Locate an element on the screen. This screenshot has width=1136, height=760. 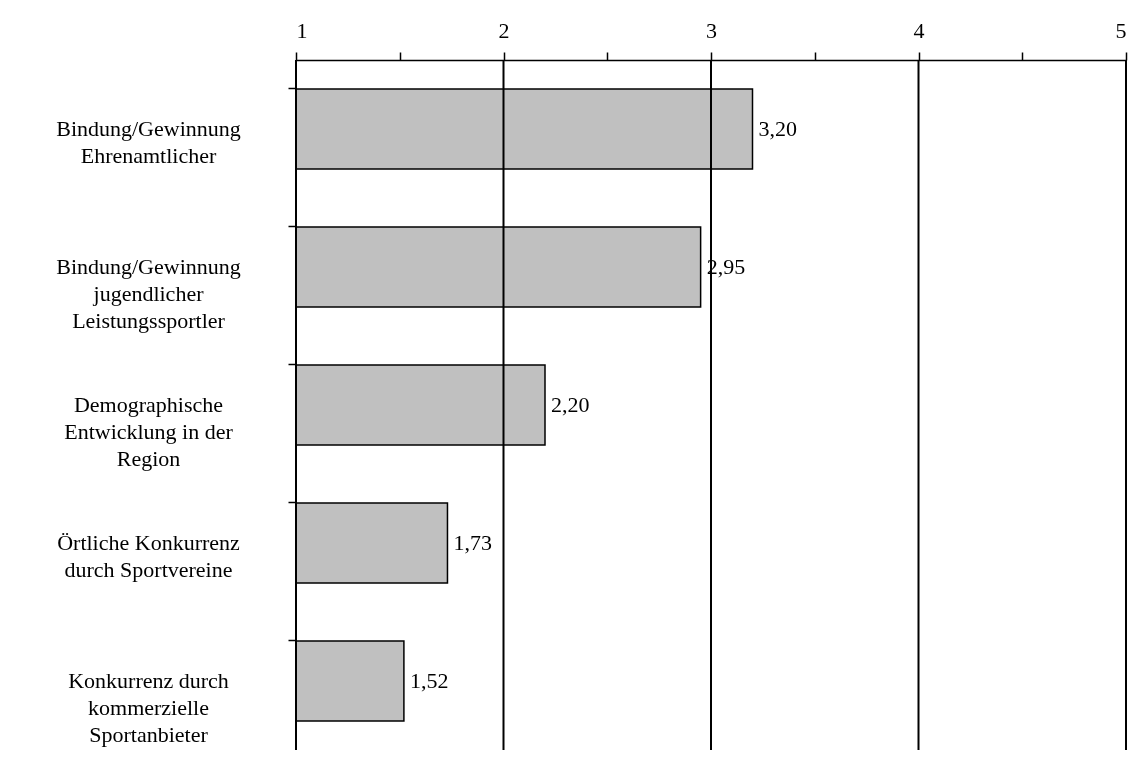
data-label: 1,73 is located at coordinates (472, 542).